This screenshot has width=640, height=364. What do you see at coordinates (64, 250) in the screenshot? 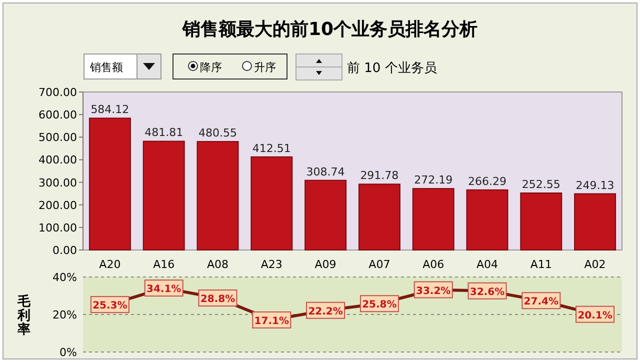
I see `y-tick-label: 0.00` at bounding box center [64, 250].